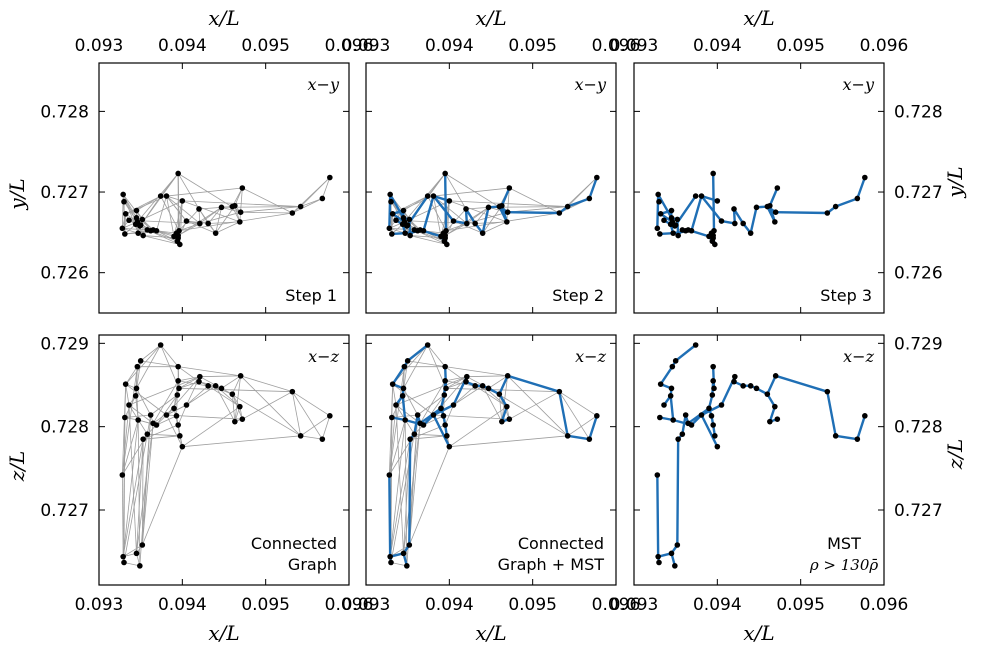 This screenshot has height=656, width=983. What do you see at coordinates (591, 84) in the screenshot?
I see `projection-label-xy: x−y` at bounding box center [591, 84].